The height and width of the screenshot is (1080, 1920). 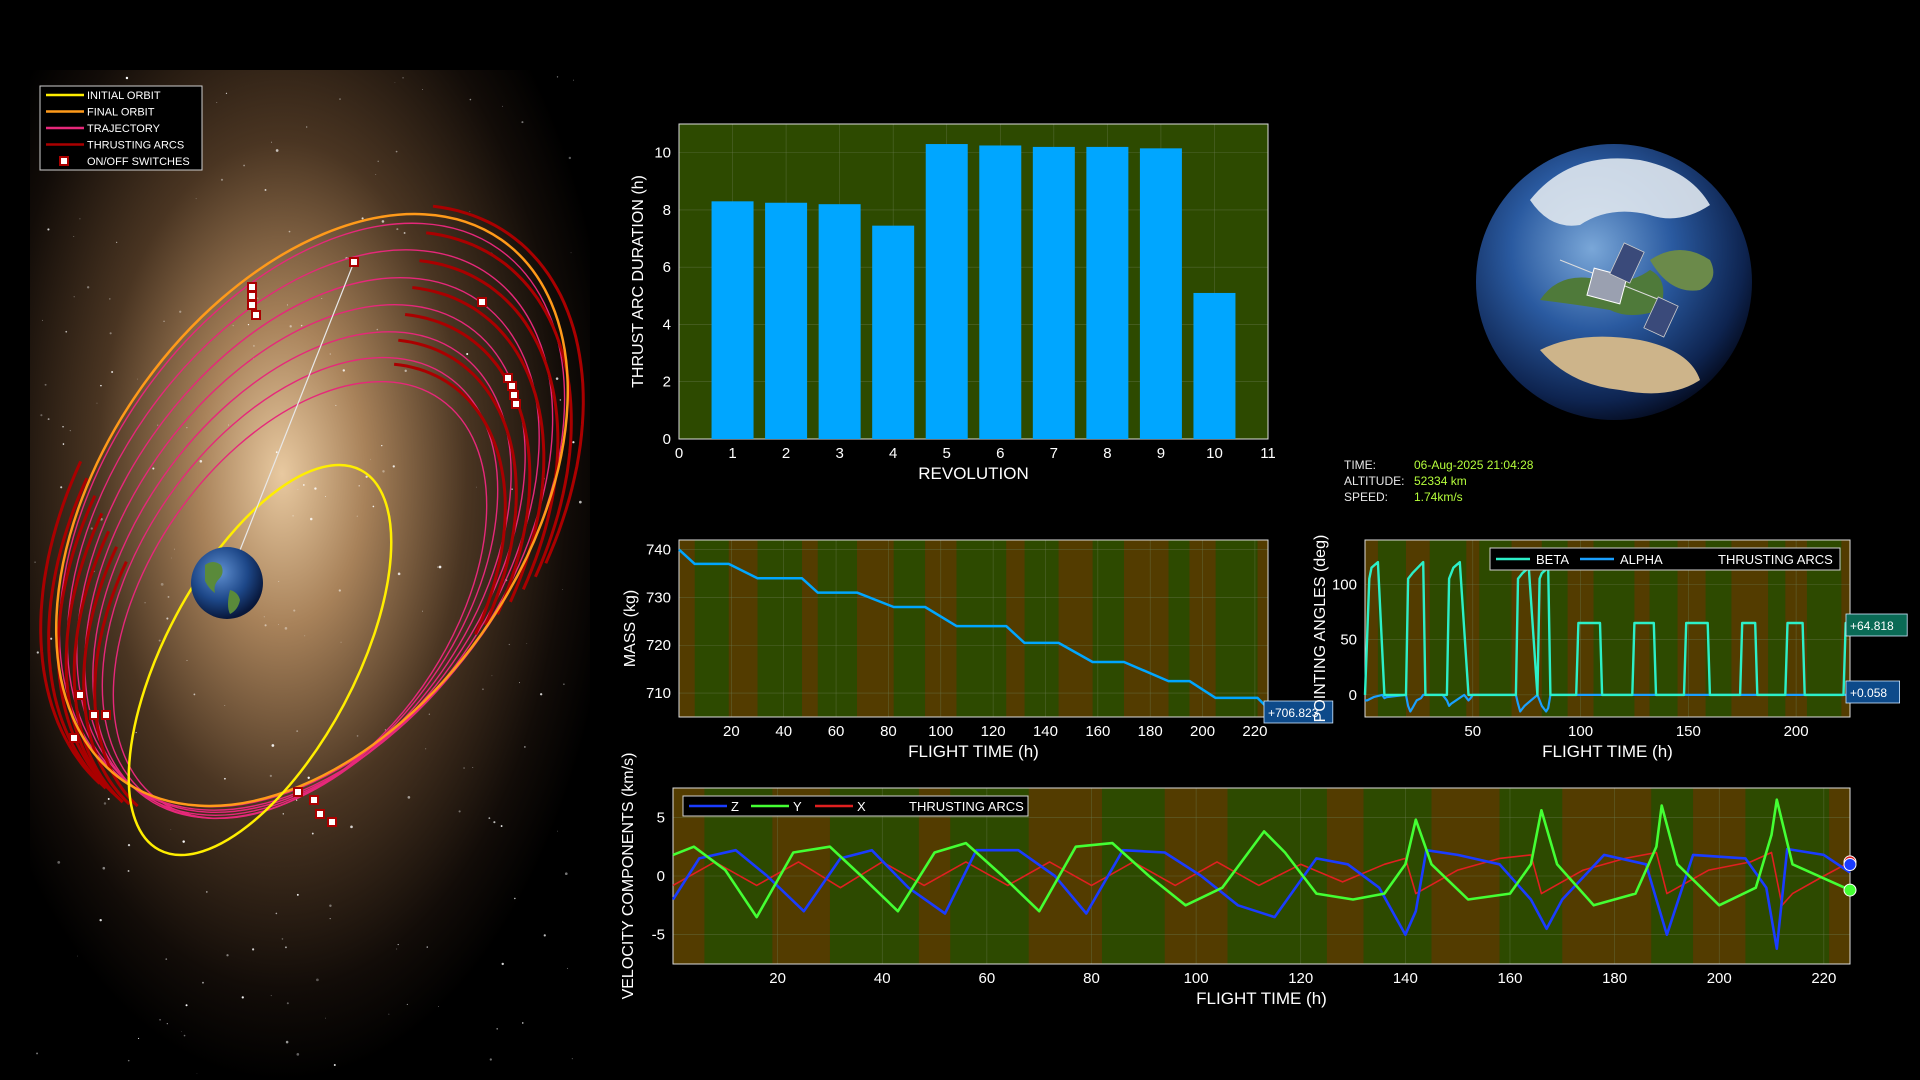 I want to click on initial-orbit, so click(x=260, y=660).